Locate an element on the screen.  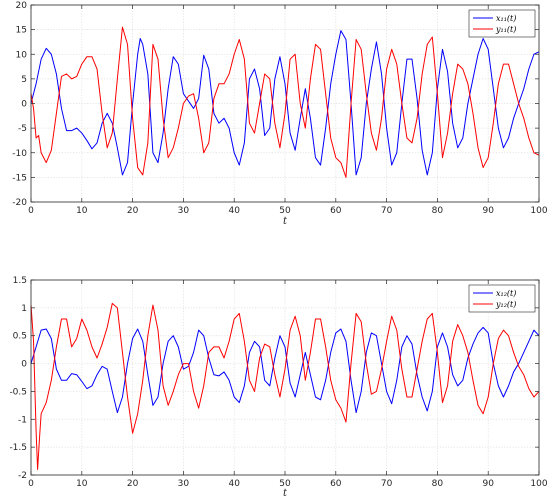
y-tick-label: 0.5 is located at coordinates (20, 337).